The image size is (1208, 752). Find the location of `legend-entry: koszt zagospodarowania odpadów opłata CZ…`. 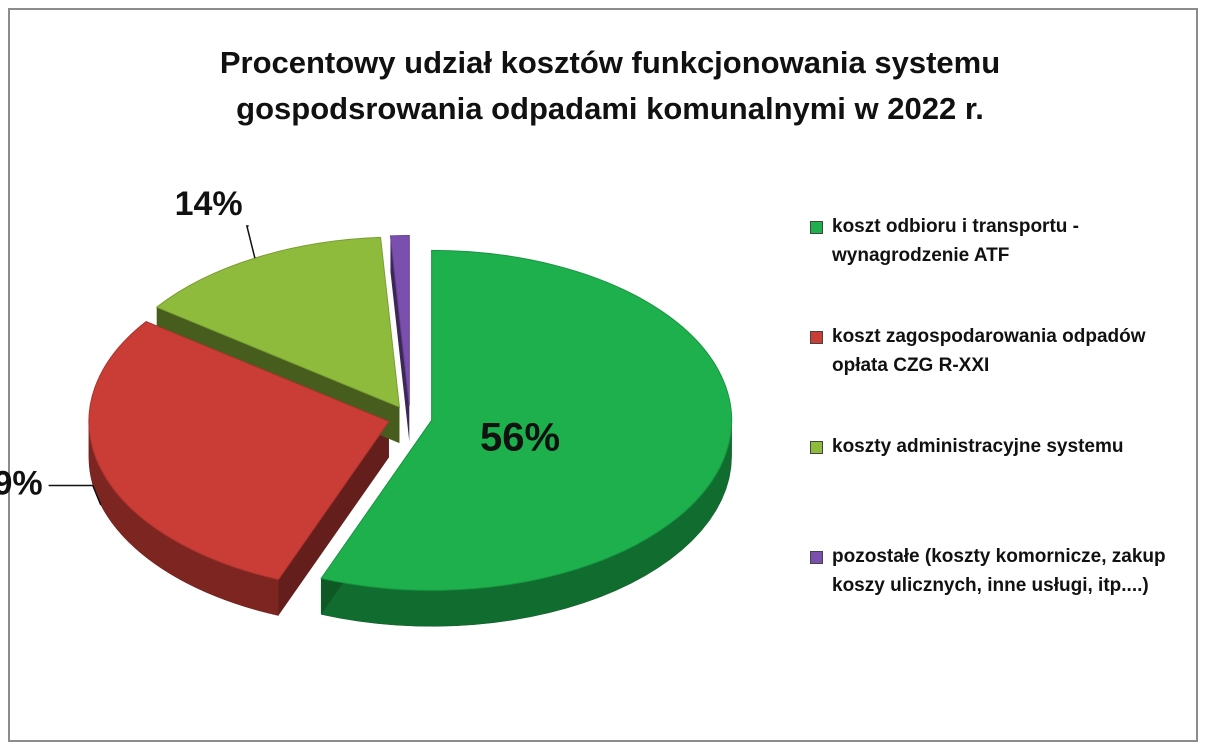

legend-entry: koszt zagospodarowania odpadów opłata CZ… is located at coordinates (1005, 377).